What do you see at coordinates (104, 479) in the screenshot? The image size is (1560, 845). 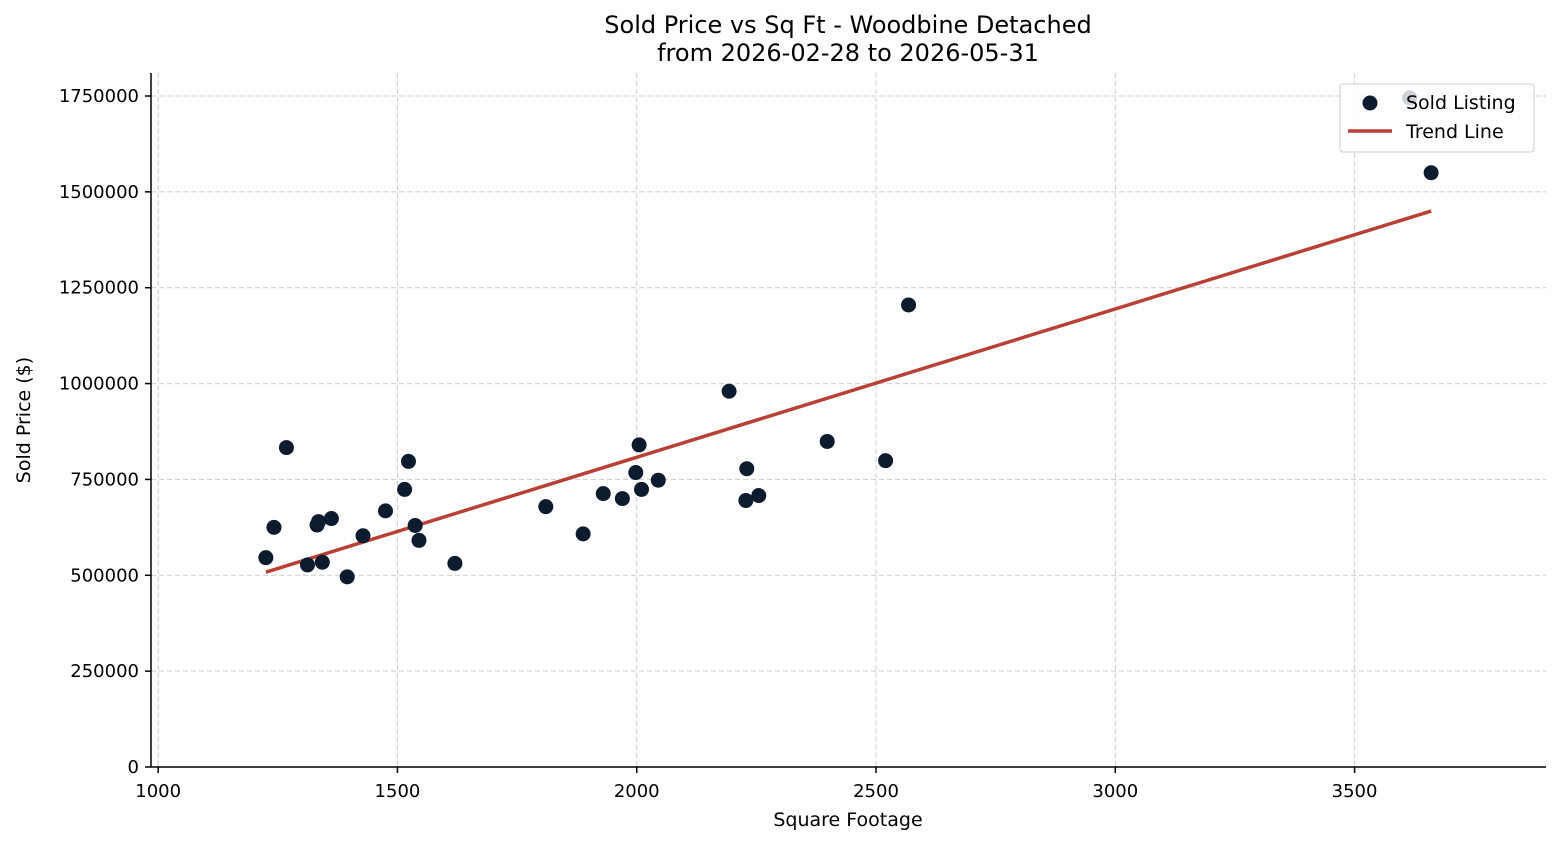 I see `y-tick-label: 750000` at bounding box center [104, 479].